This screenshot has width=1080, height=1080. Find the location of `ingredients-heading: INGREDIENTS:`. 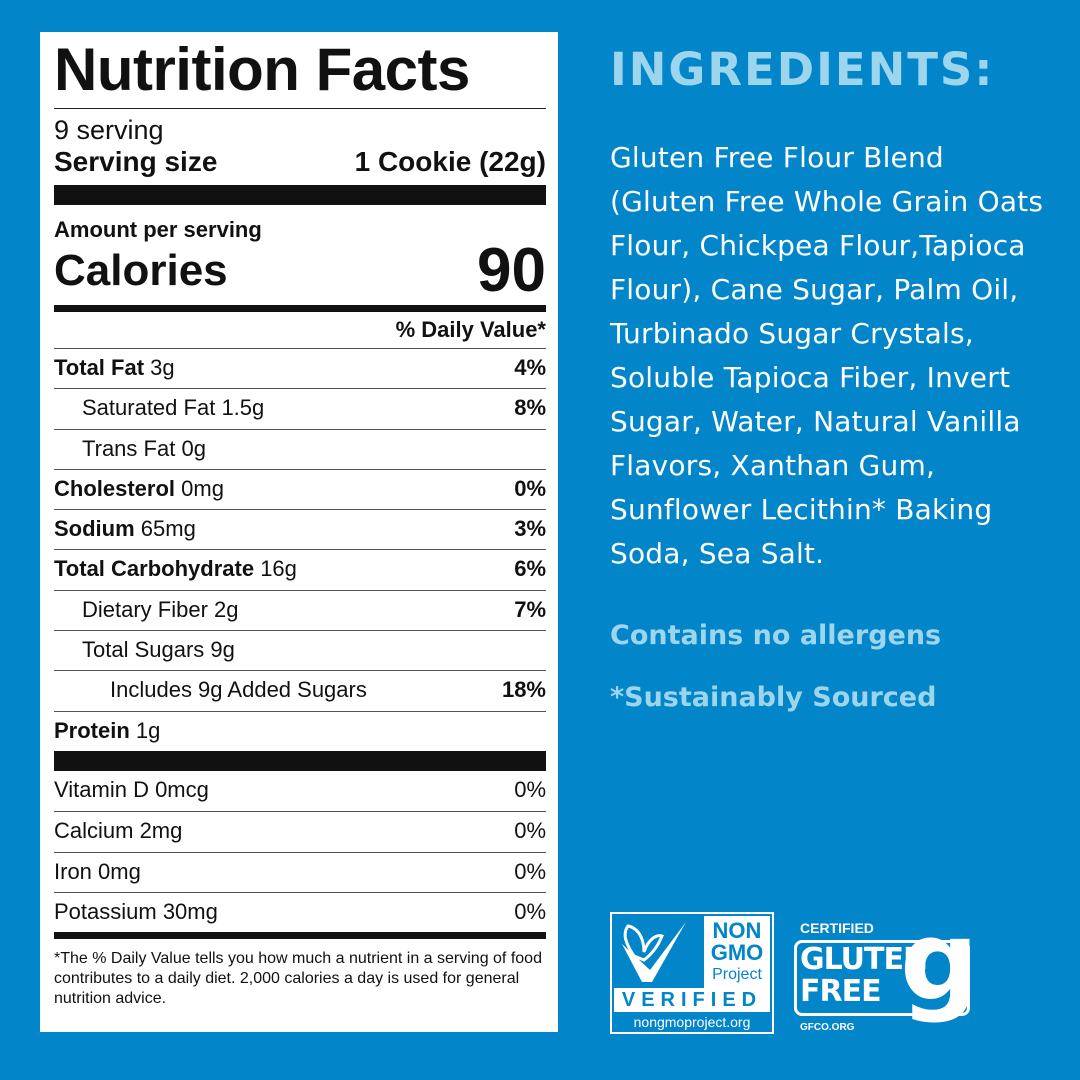

ingredients-heading: INGREDIENTS: is located at coordinates (802, 69).